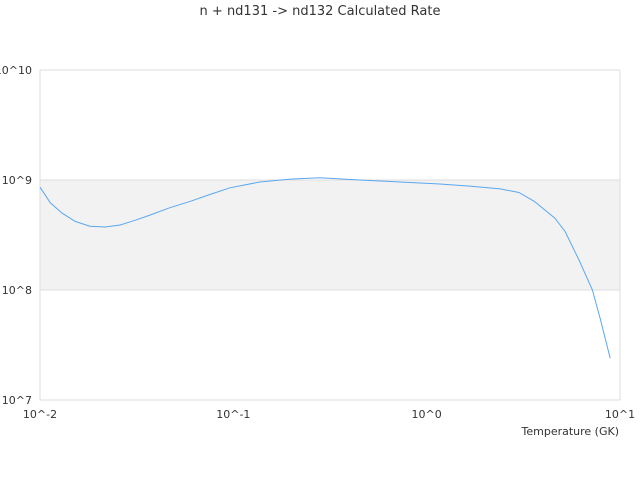  What do you see at coordinates (17, 400) in the screenshot?
I see `y-tick-label: 10^7` at bounding box center [17, 400].